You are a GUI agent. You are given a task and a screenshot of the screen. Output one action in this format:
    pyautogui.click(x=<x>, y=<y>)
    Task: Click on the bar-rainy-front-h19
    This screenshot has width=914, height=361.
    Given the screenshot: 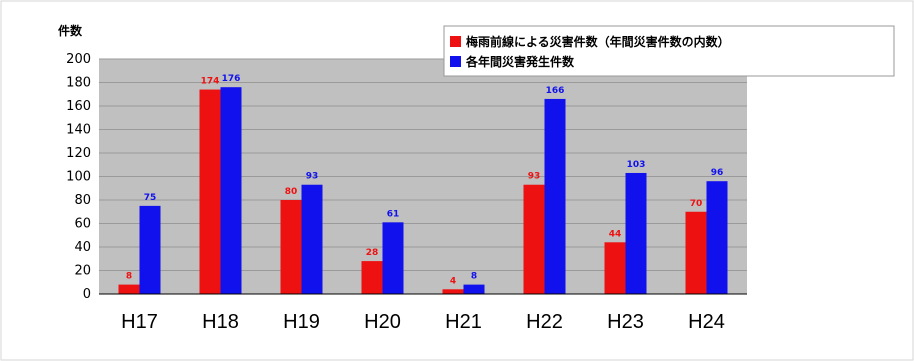 What is the action you would take?
    pyautogui.click(x=291, y=247)
    